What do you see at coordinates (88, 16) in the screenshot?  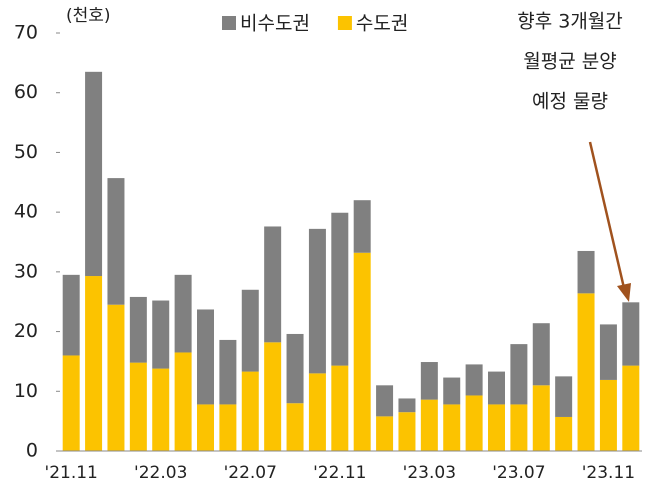 I see `unit-label: (천호)` at bounding box center [88, 16].